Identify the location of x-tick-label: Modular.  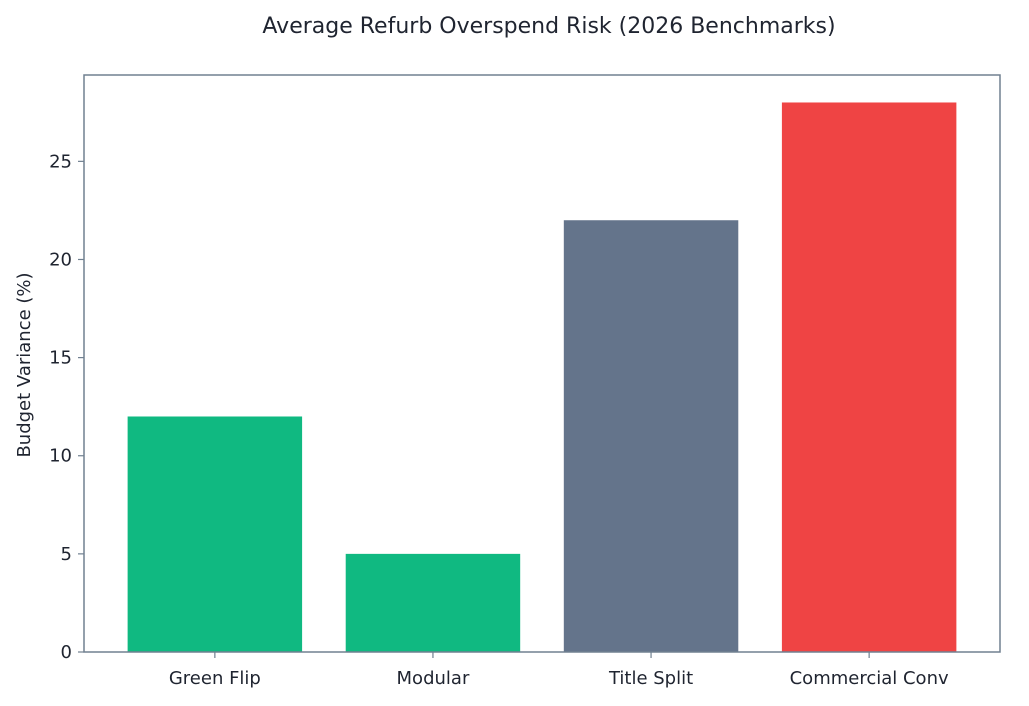
(433, 678).